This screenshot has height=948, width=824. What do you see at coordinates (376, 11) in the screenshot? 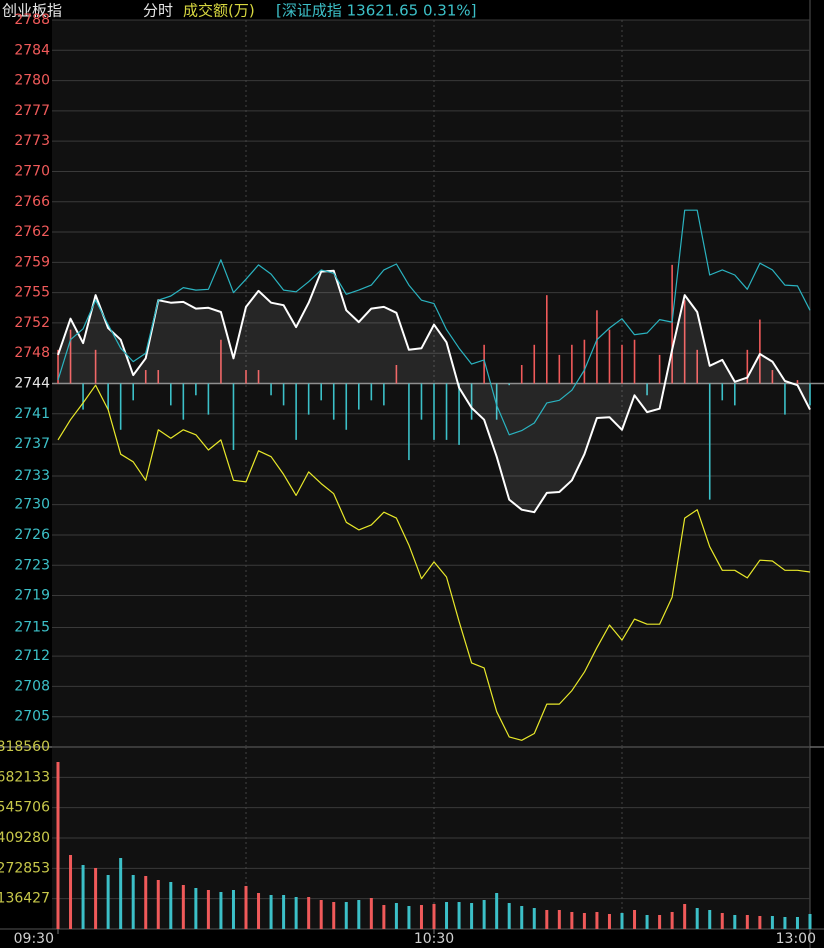
I see `index-annotation: [深证成指 13621.65 0.31%]` at bounding box center [376, 11].